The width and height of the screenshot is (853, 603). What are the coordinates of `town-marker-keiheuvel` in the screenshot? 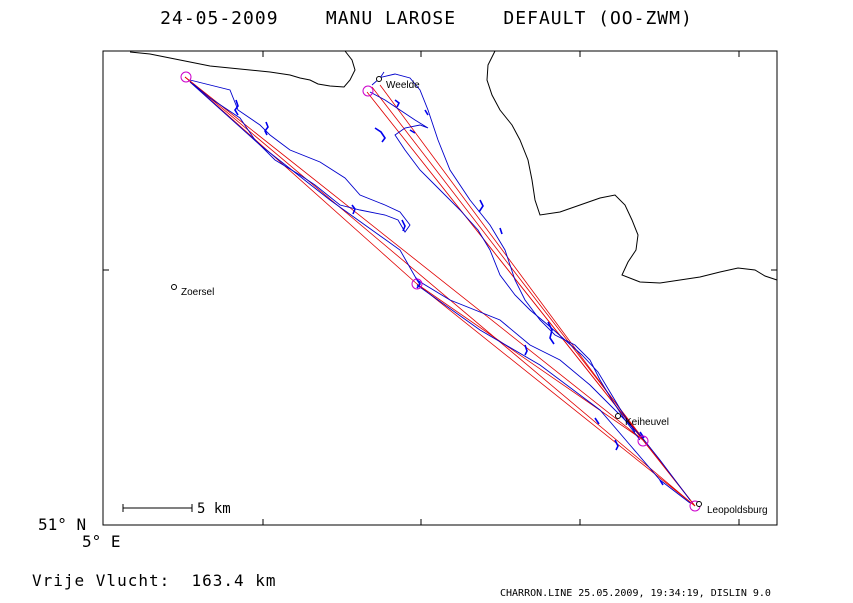 It's located at (618, 416).